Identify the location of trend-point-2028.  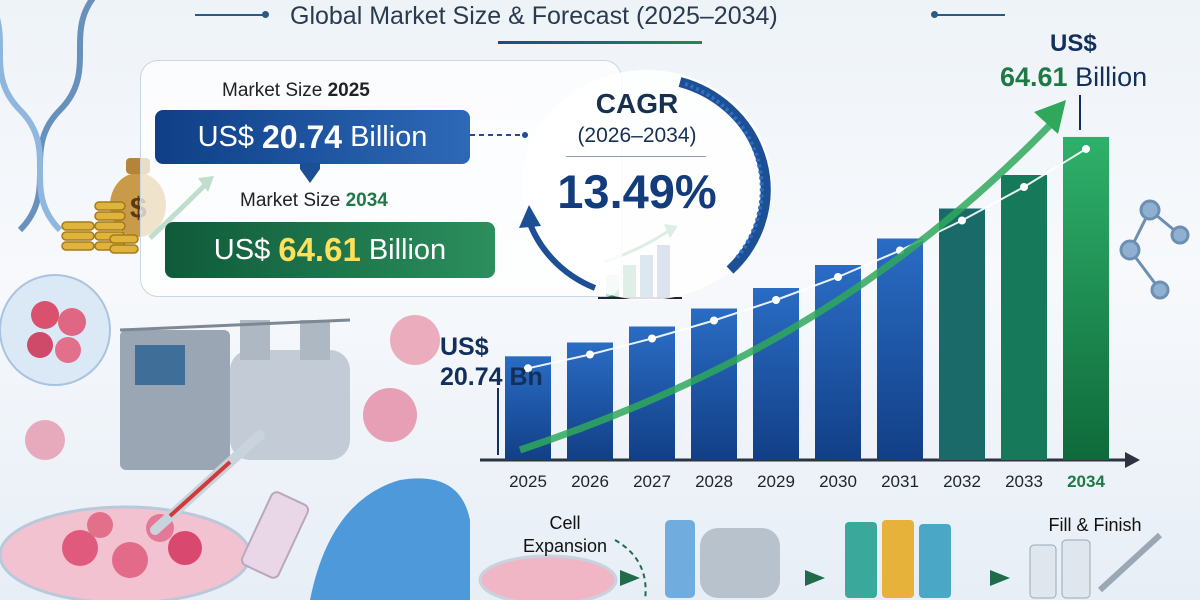
(714, 320).